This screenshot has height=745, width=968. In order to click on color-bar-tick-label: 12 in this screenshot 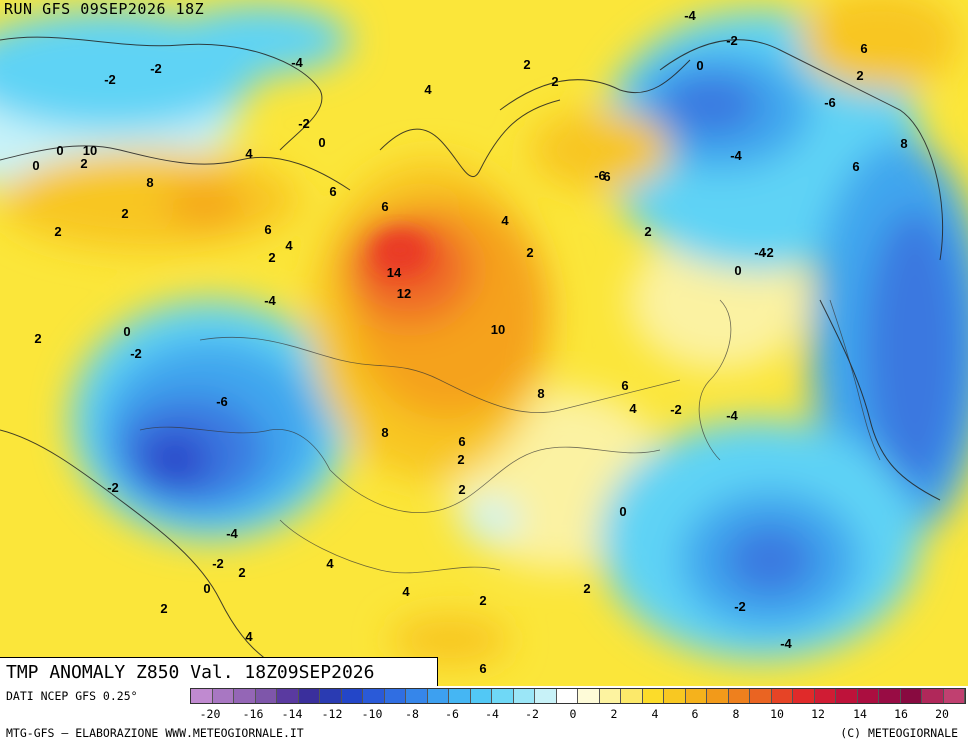, I will do `click(818, 714)`.